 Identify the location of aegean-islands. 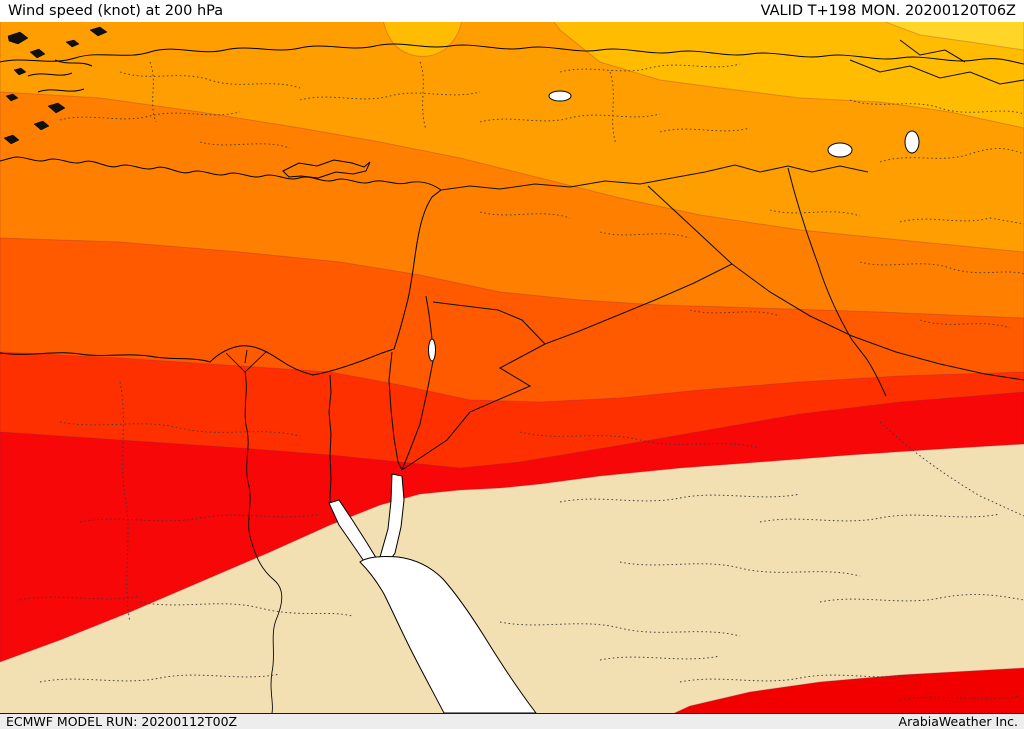
(55, 85).